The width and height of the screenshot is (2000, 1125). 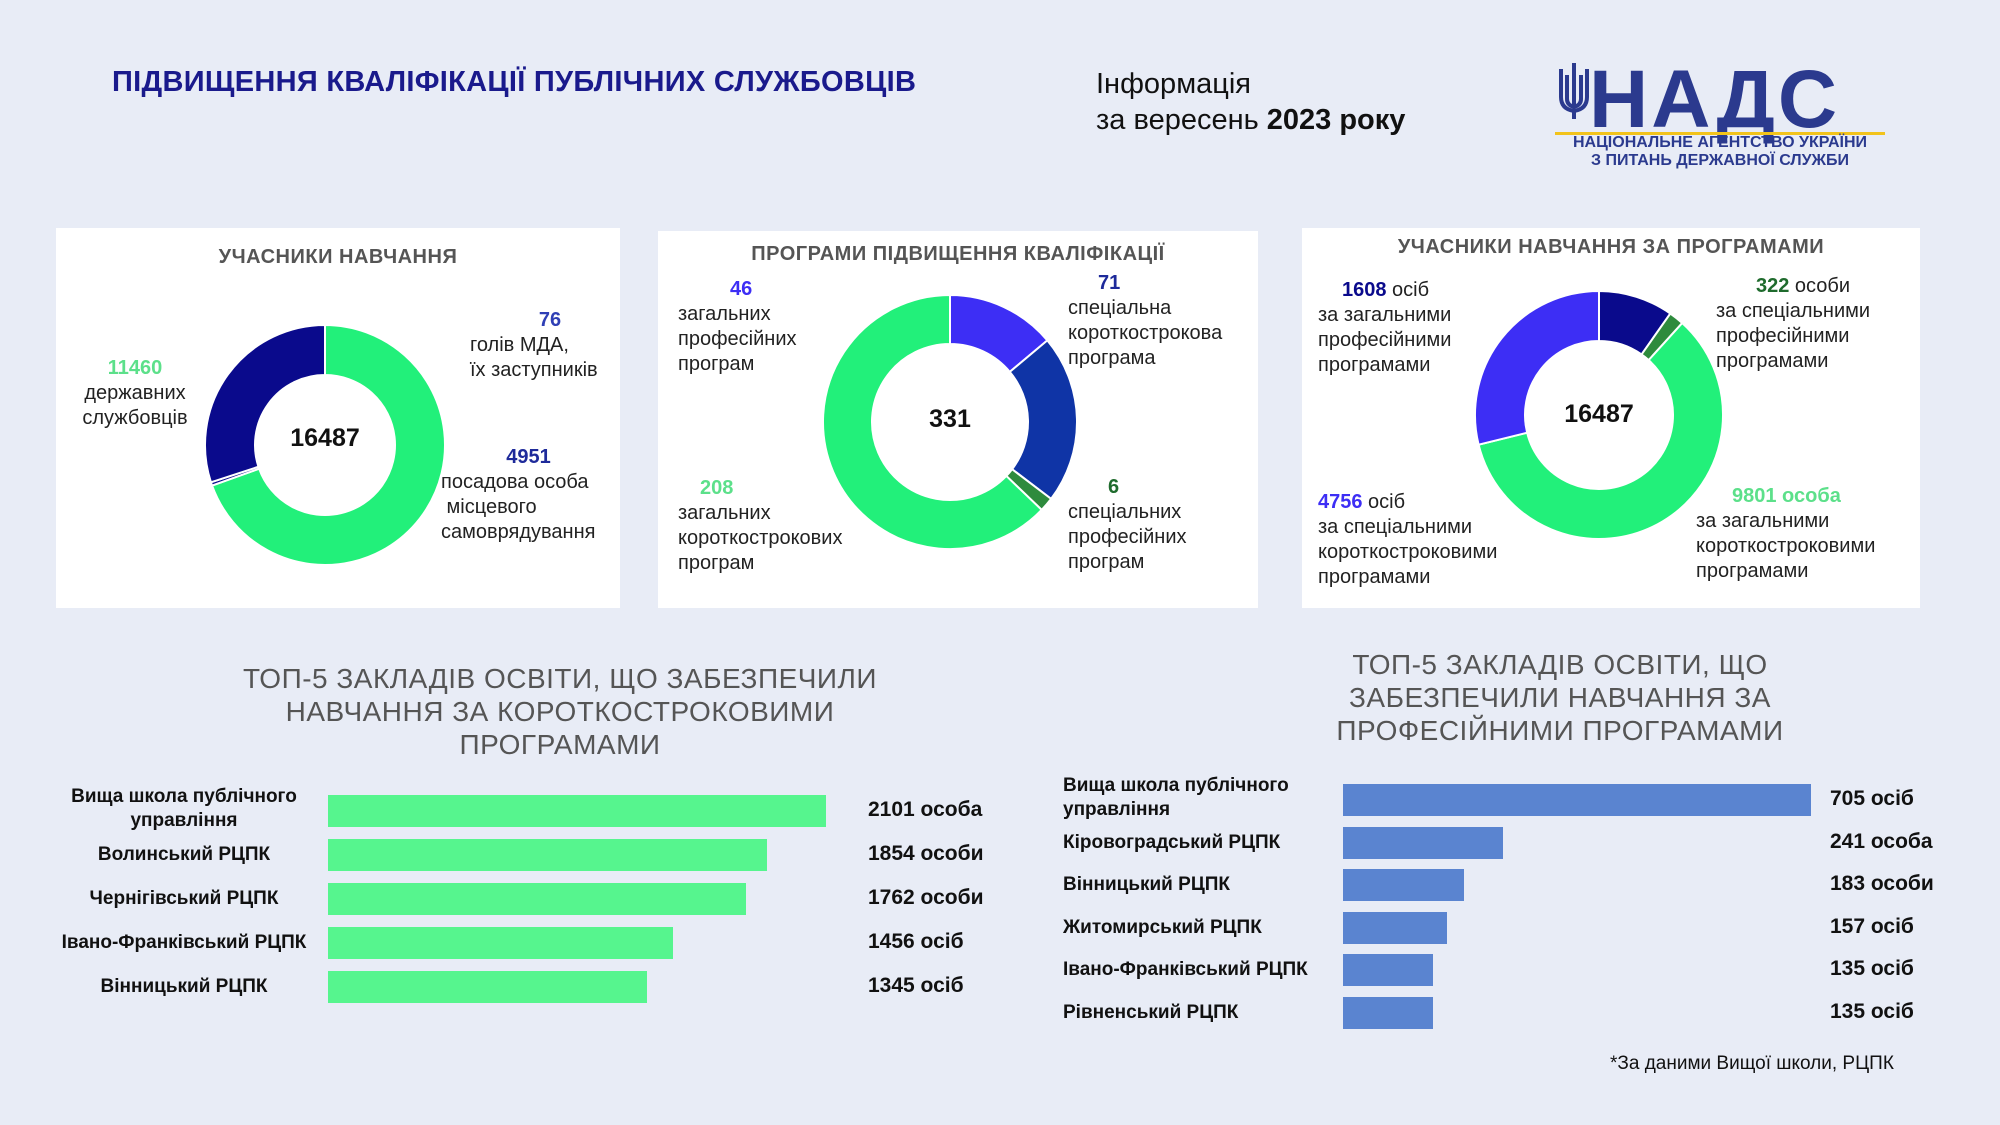 I want to click on data-label-text: за загальними, so click(x=1385, y=315).